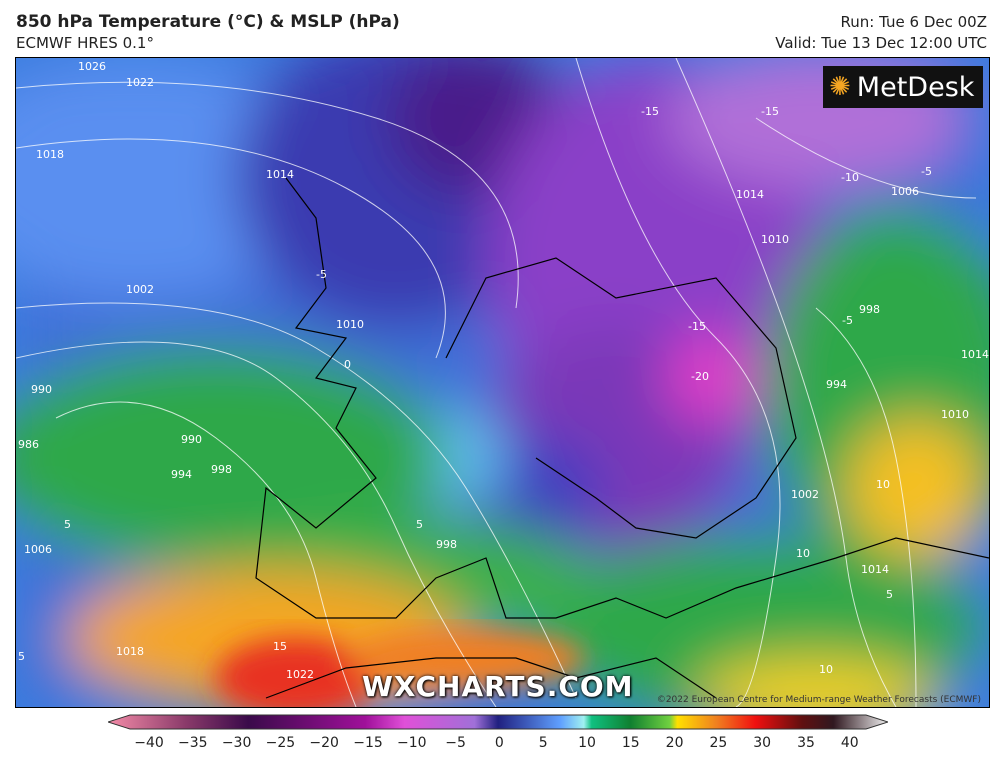 This screenshot has width=1003, height=768. What do you see at coordinates (806, 743) in the screenshot?
I see `colorbar-tick-label: 35` at bounding box center [806, 743].